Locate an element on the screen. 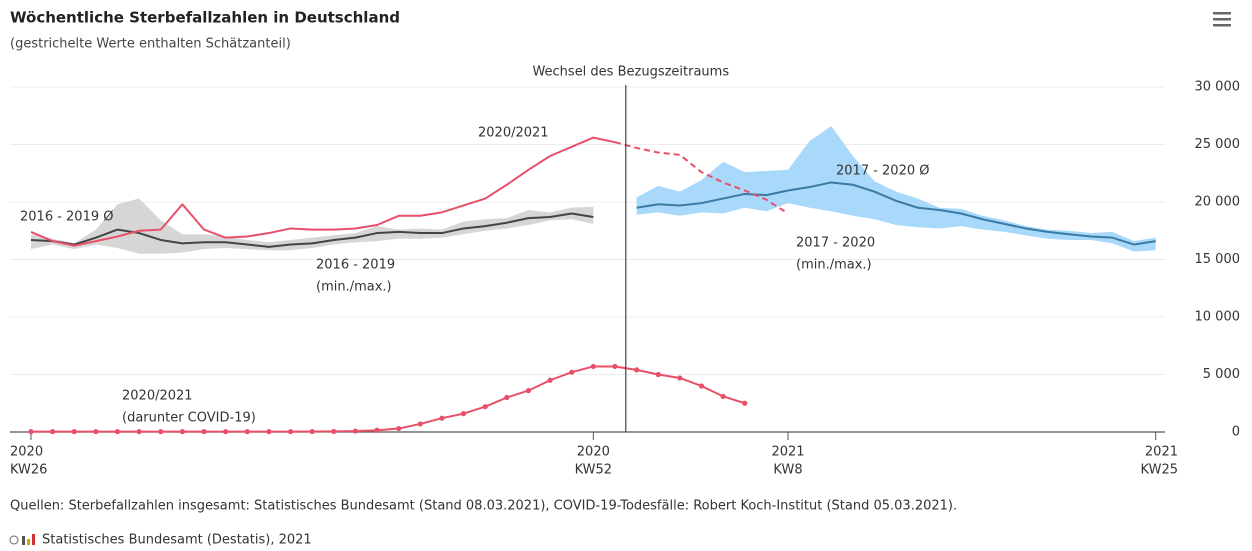 The height and width of the screenshot is (551, 1252). y-tick-label: 5 000 is located at coordinates (1221, 374).